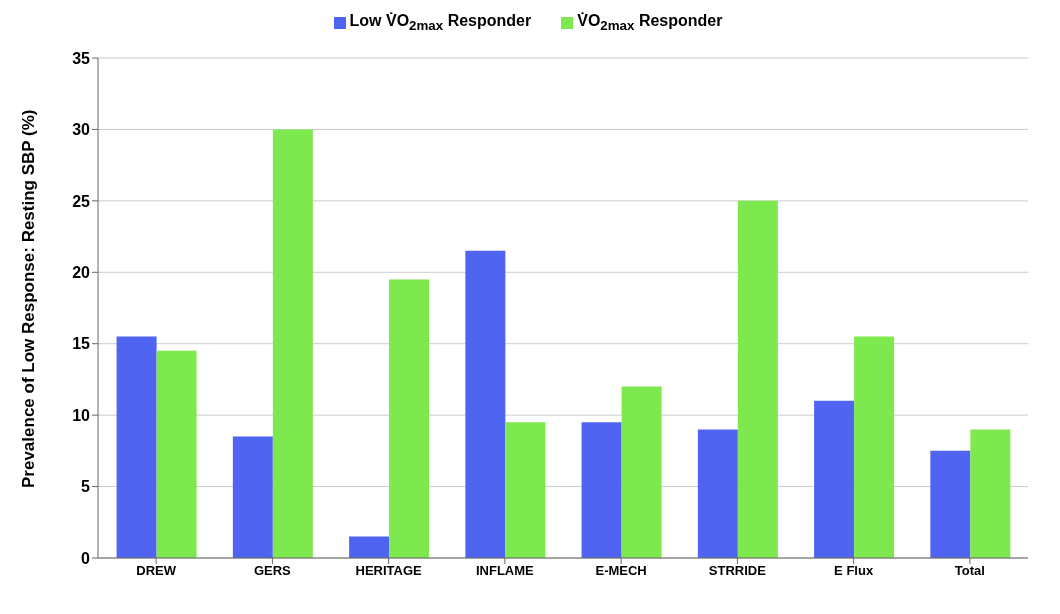 The image size is (1060, 614). What do you see at coordinates (389, 571) in the screenshot?
I see `x-tick-label: HERITAGE` at bounding box center [389, 571].